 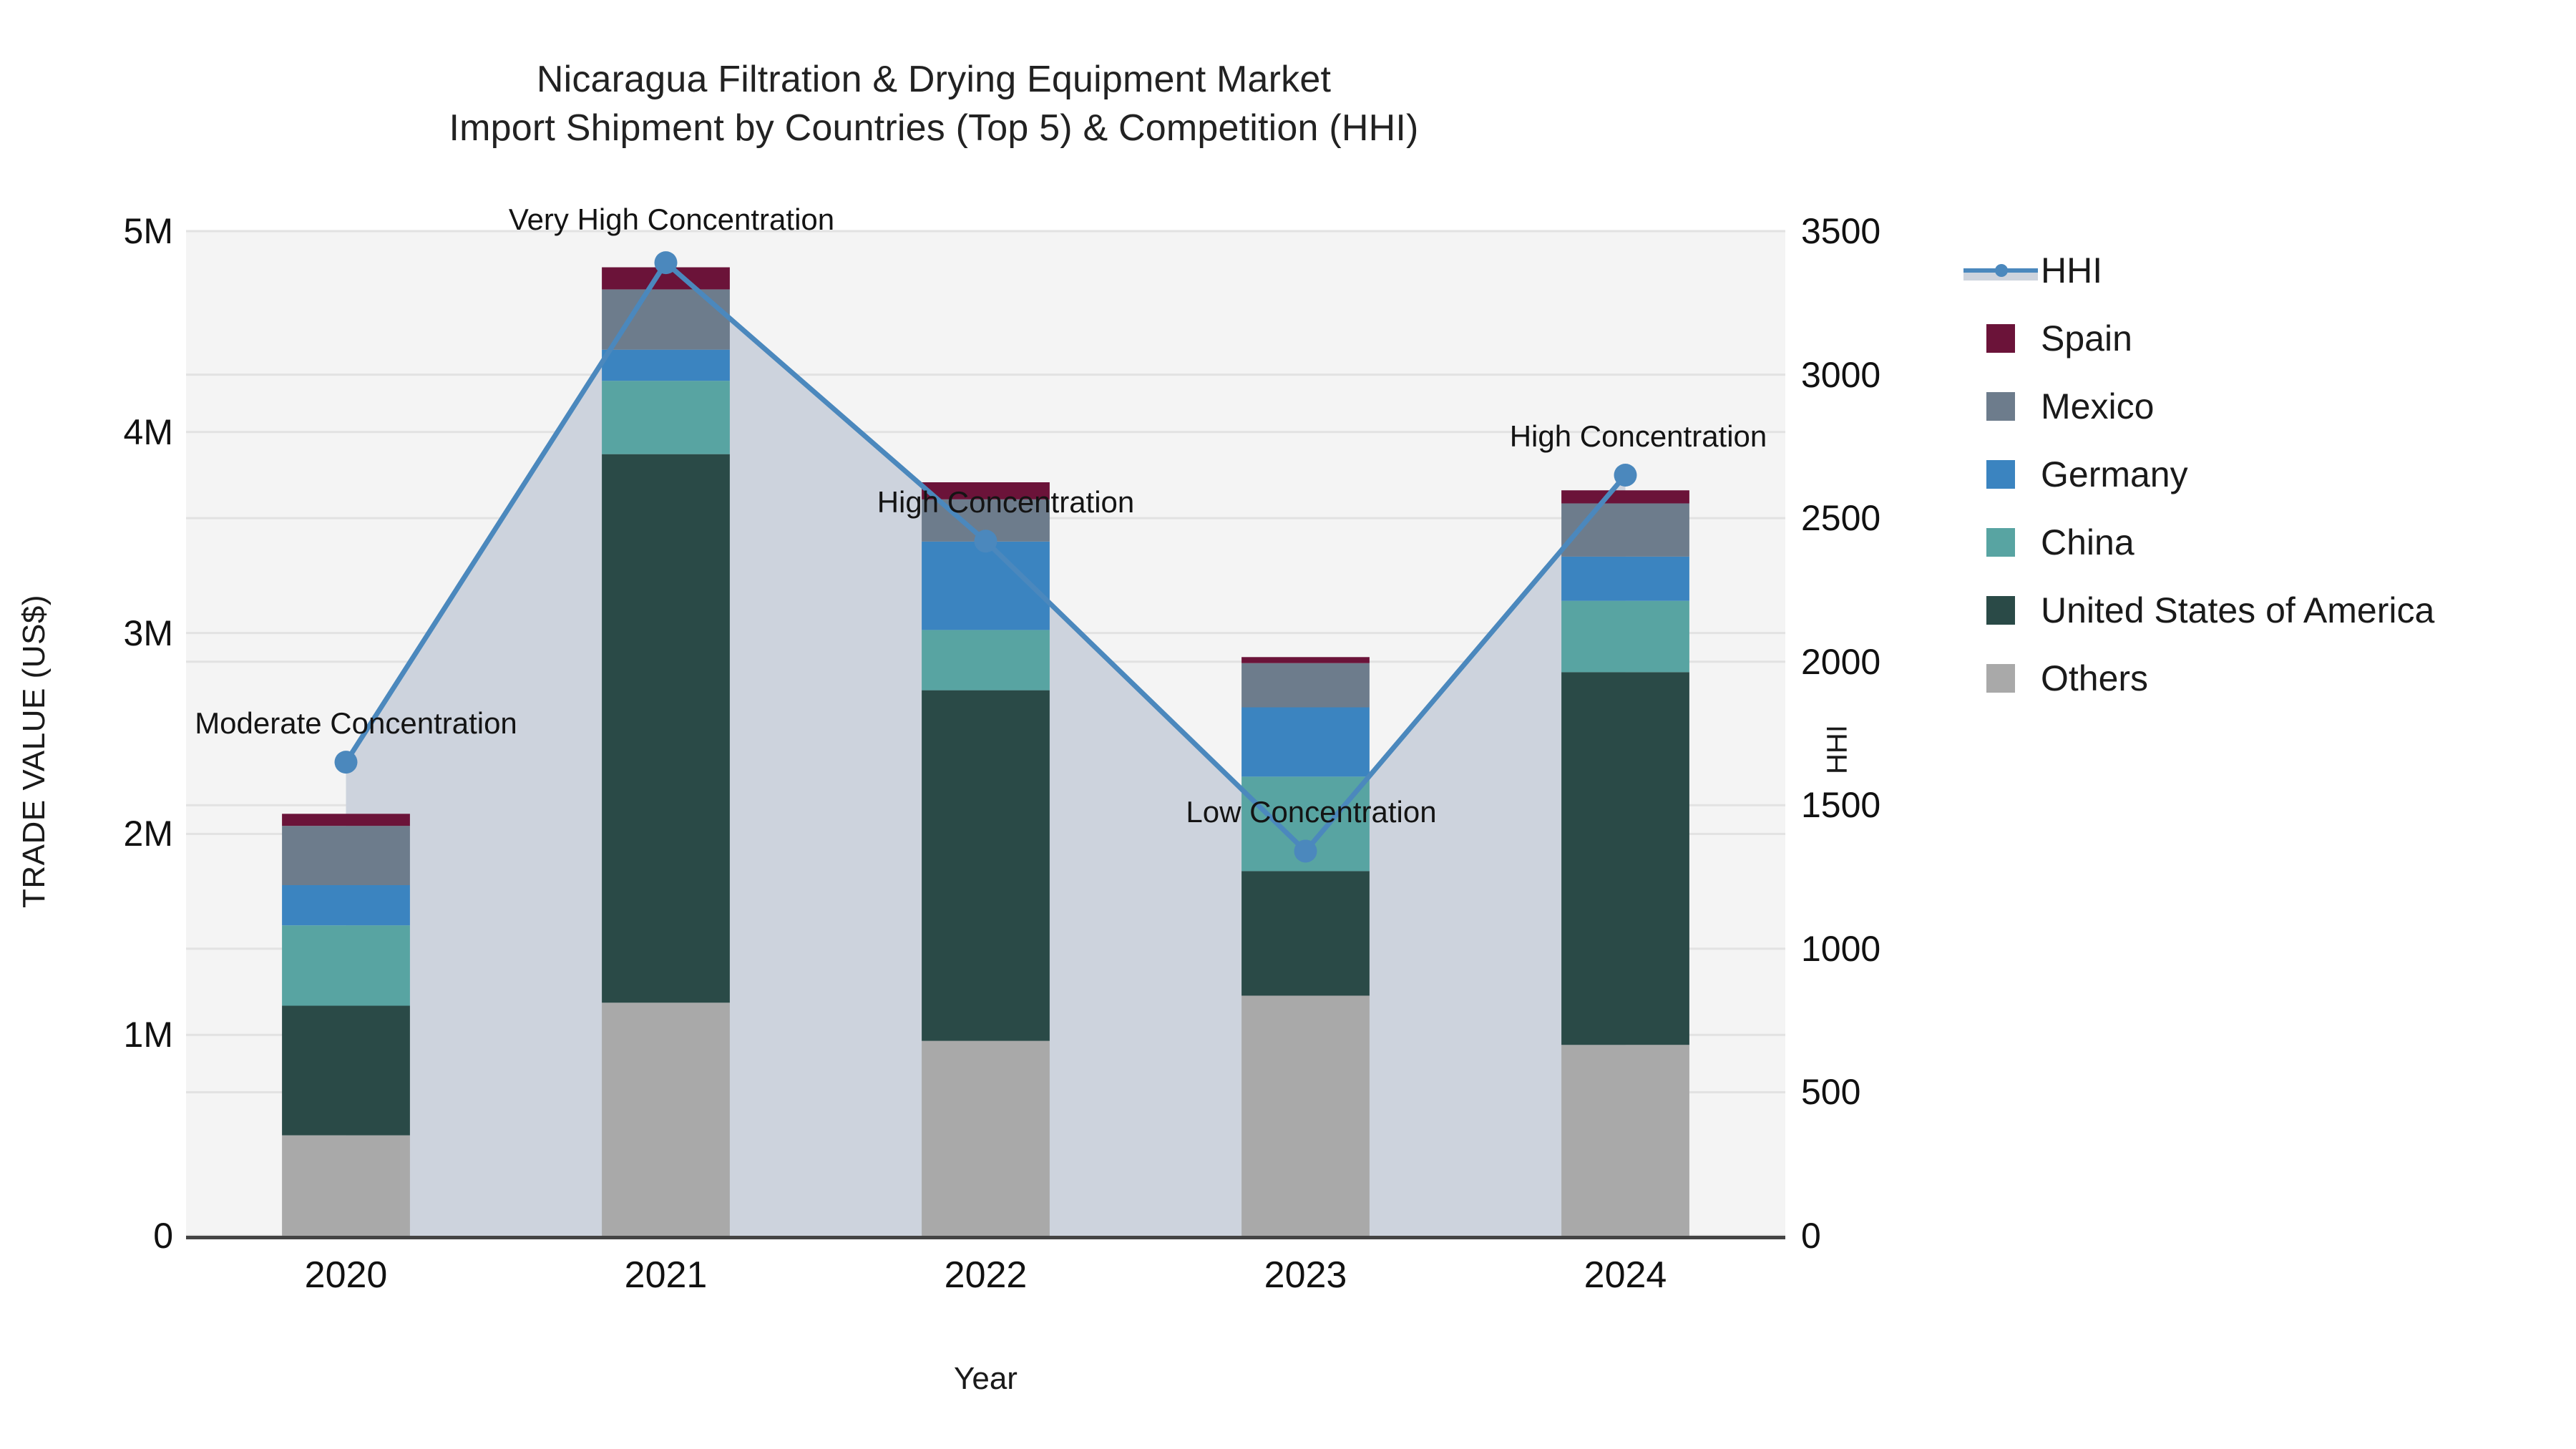 What do you see at coordinates (2088, 542) in the screenshot?
I see `legend-item-label: China` at bounding box center [2088, 542].